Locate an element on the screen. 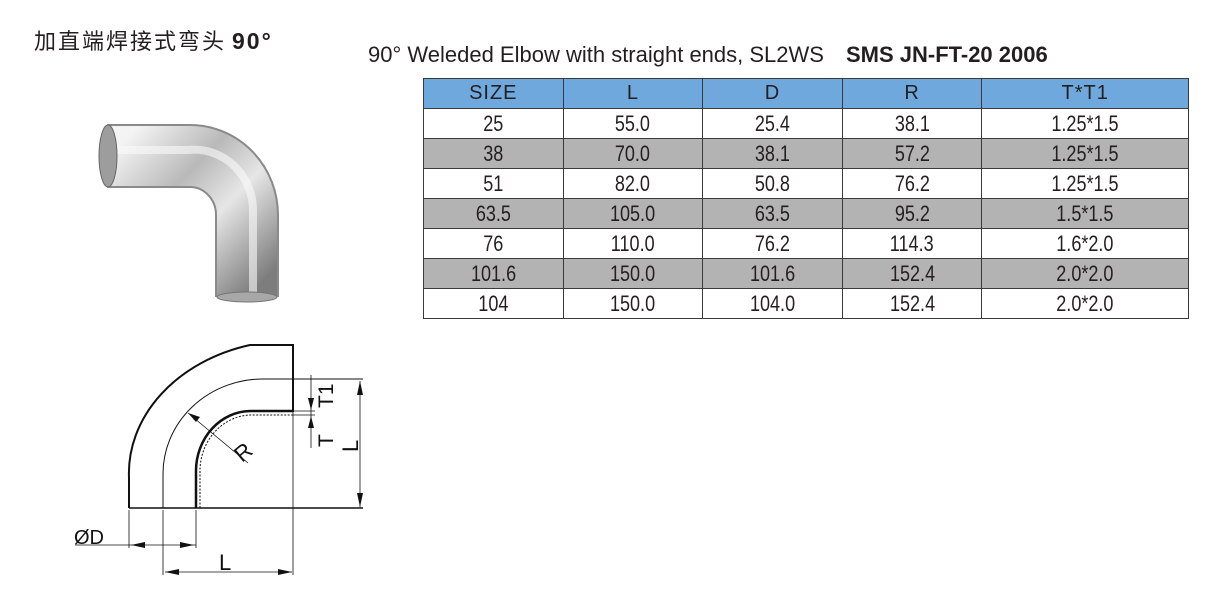 Image resolution: width=1221 pixels, height=615 pixels. cell-value: 25 is located at coordinates (493, 123).